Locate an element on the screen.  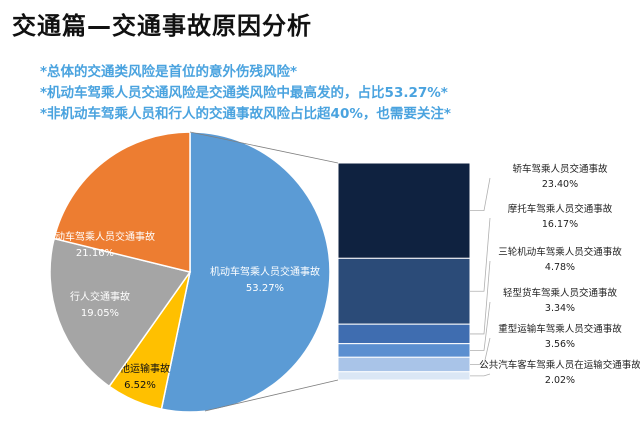
note-line: *机动车驾乘人员交通风险是交通类风险中最高发的，占比53.27%* is located at coordinates (244, 93).